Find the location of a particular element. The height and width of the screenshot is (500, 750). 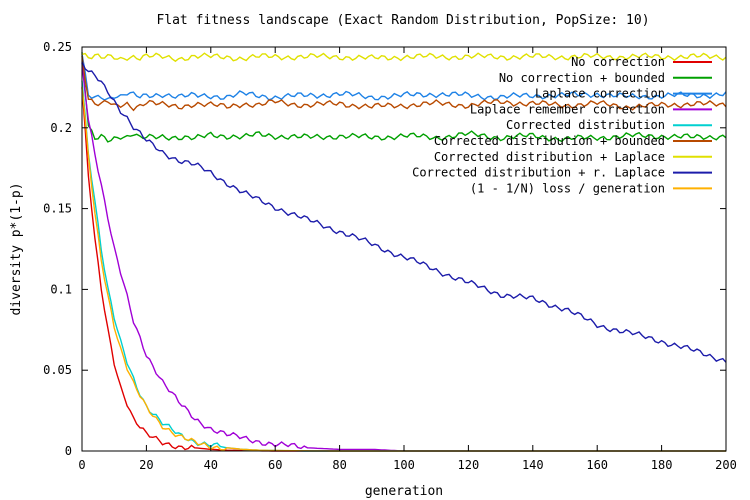

y-tick-label: 0.2 is located at coordinates (61, 128).